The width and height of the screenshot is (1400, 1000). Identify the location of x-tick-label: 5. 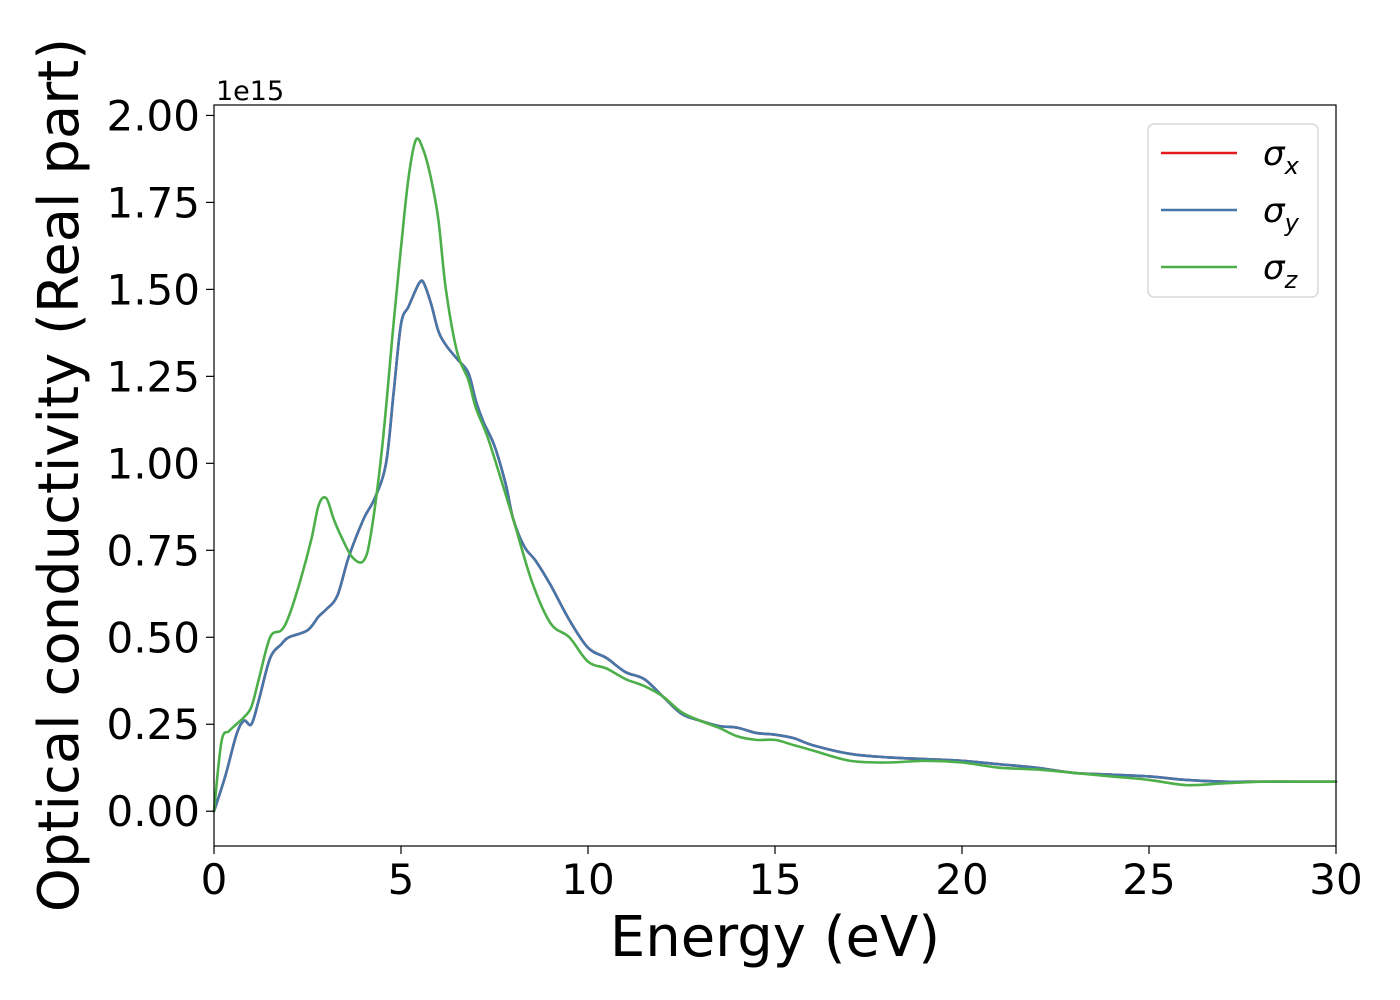
(401, 879).